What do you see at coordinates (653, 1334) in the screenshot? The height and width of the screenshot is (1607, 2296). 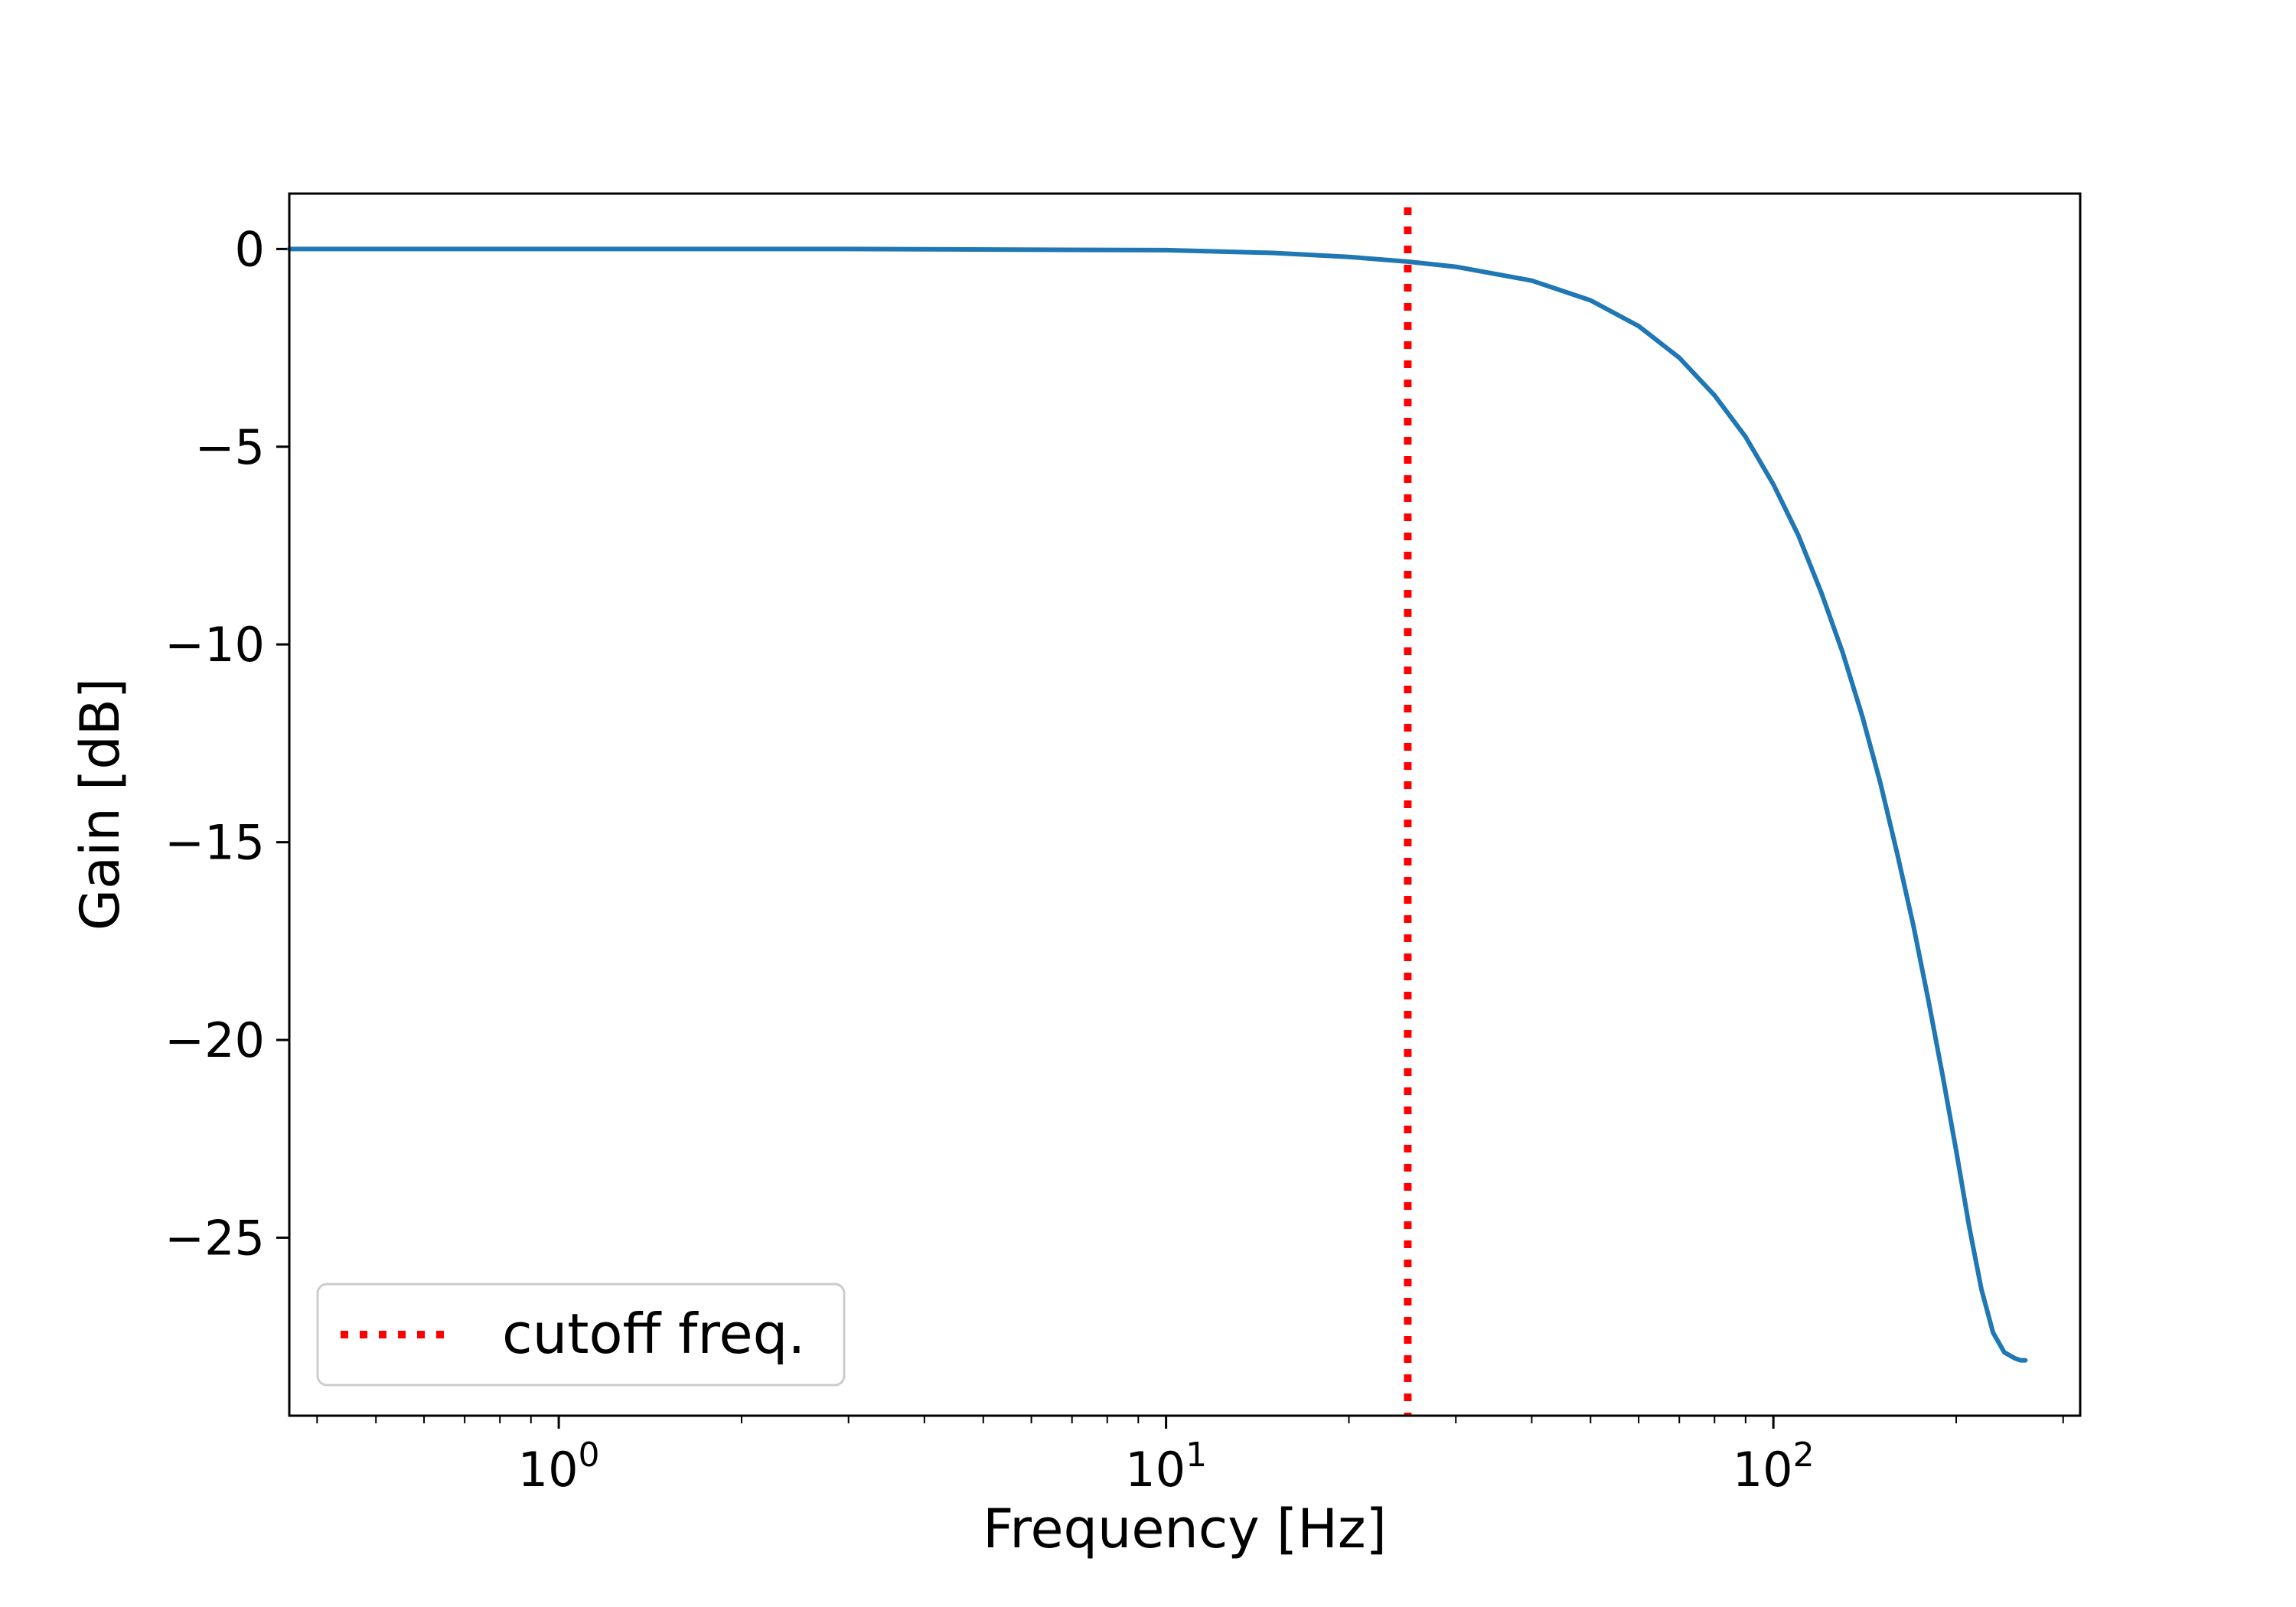 I see `legend-label-cutoff: cutoff freq.` at bounding box center [653, 1334].